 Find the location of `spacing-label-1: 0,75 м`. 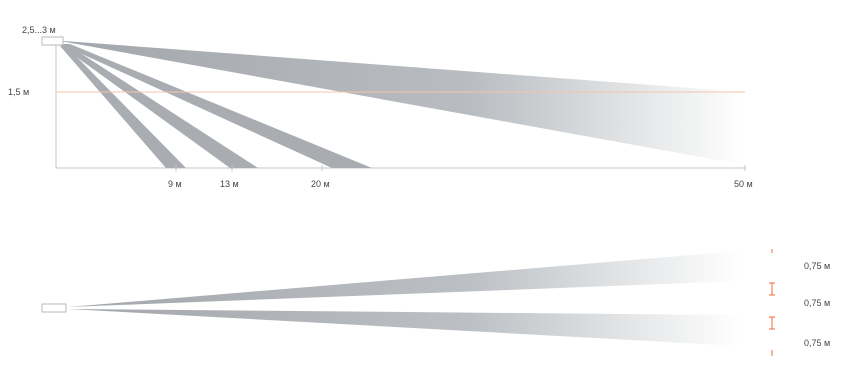

spacing-label-1: 0,75 м is located at coordinates (817, 266).